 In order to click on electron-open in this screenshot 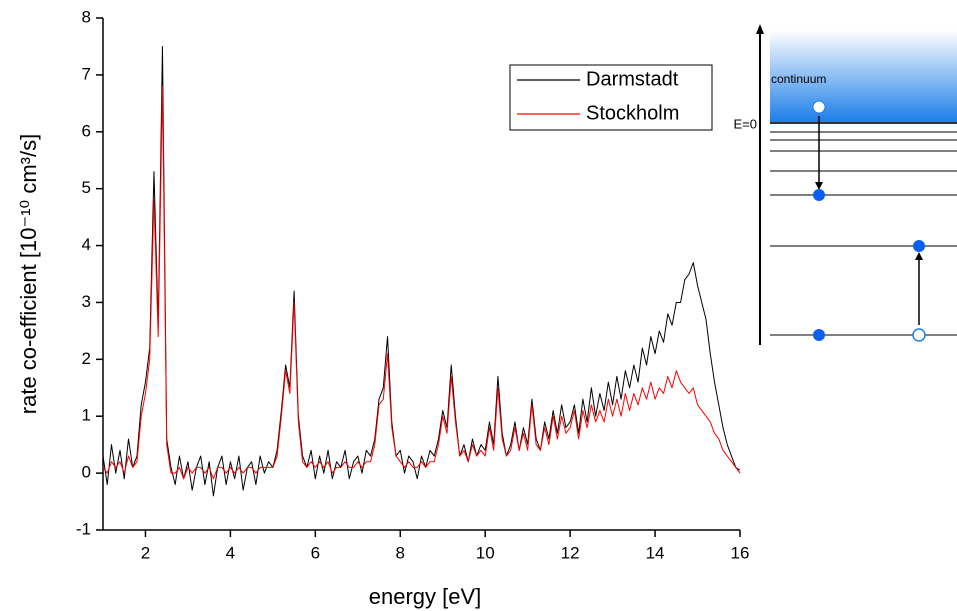, I will do `click(819, 107)`.